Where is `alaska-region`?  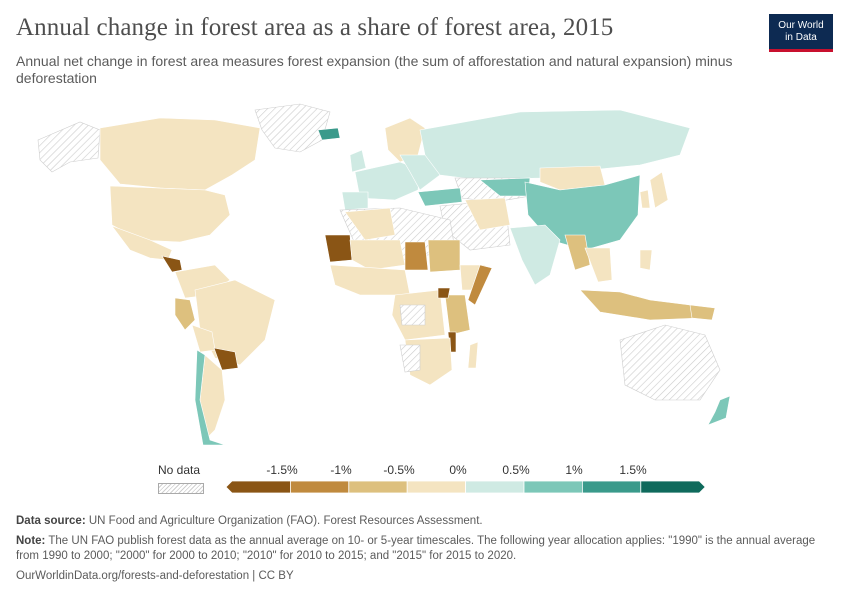
alaska-region is located at coordinates (69, 147).